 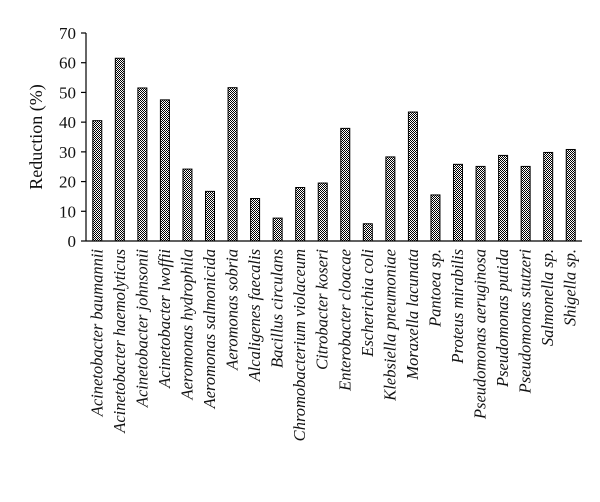 I want to click on x-category-label: Citrobacter koseri, so click(x=322, y=309).